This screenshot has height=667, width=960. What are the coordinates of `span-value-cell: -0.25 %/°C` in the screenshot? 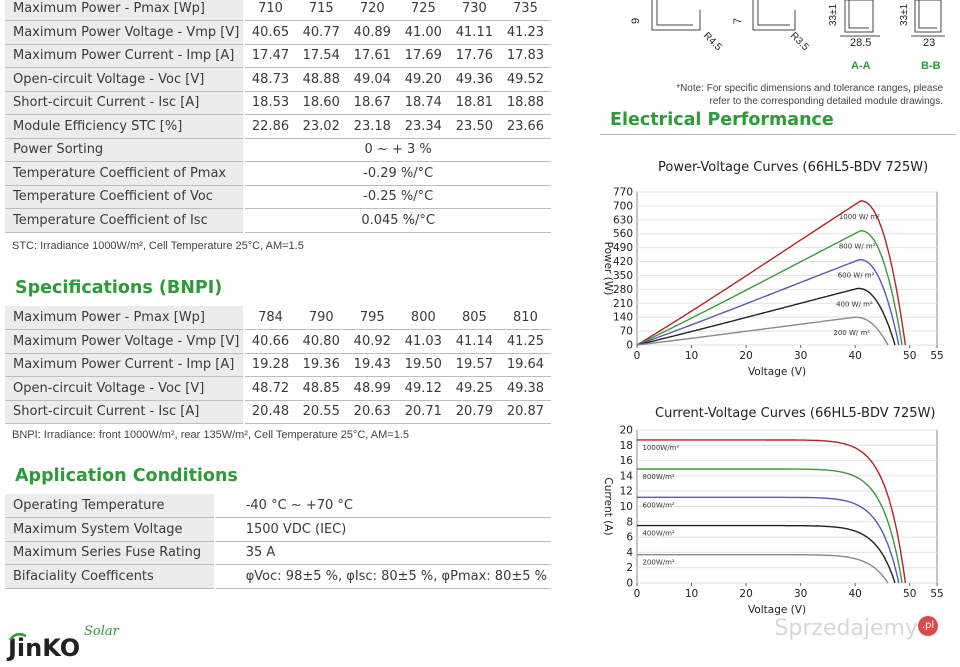 It's located at (397, 197).